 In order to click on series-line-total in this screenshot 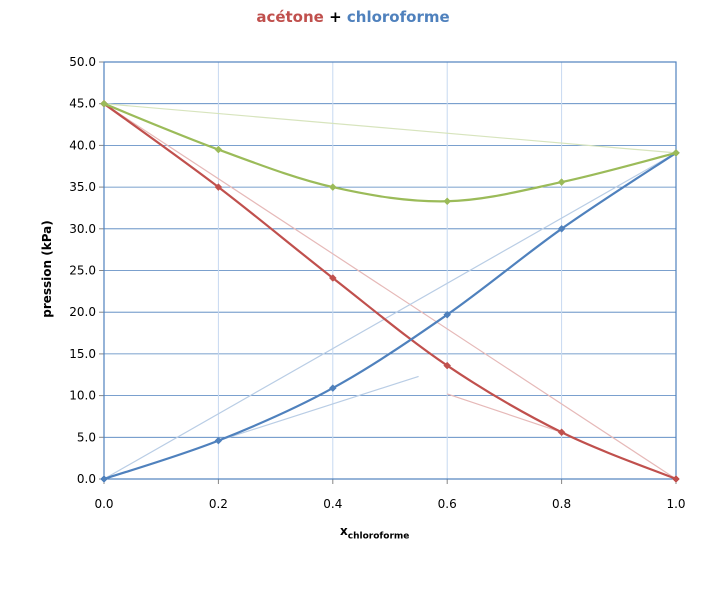, I will do `click(390, 152)`.